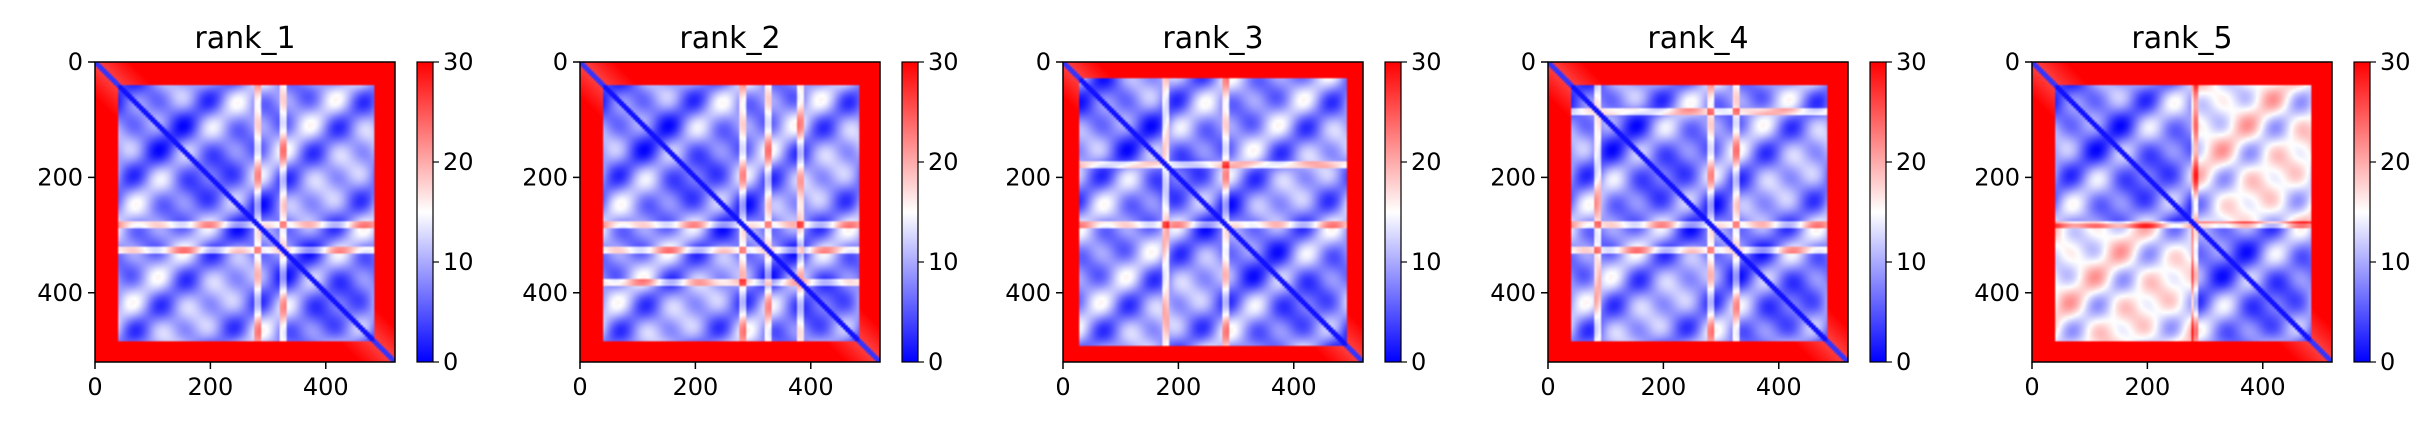 Image resolution: width=2428 pixels, height=432 pixels. Describe the element at coordinates (1212, 38) in the screenshot. I see `panel-title: rank_3` at that location.